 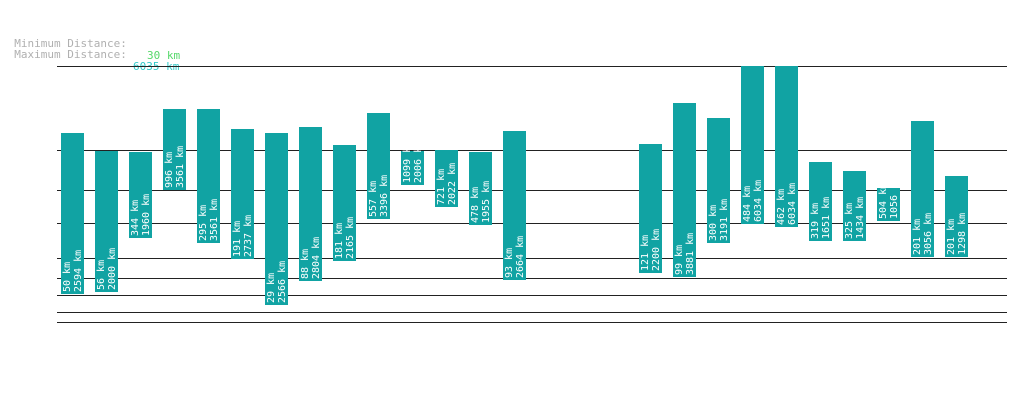 I want to click on bar-16-max-label: 3881 km, so click(x=690, y=254).